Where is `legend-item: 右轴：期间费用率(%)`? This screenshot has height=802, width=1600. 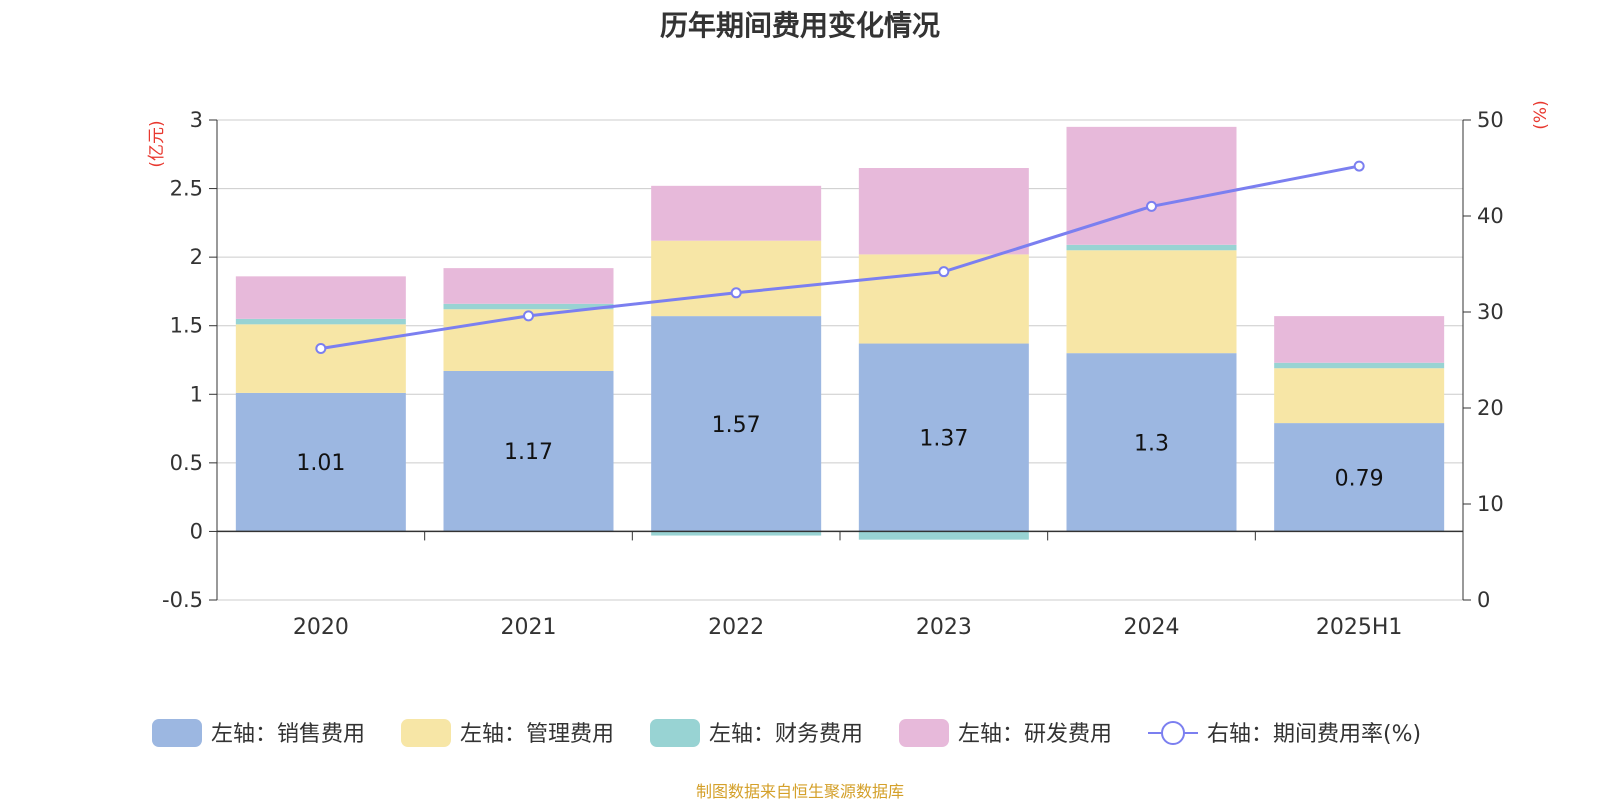
legend-item: 右轴：期间费用率(%) is located at coordinates (1284, 734).